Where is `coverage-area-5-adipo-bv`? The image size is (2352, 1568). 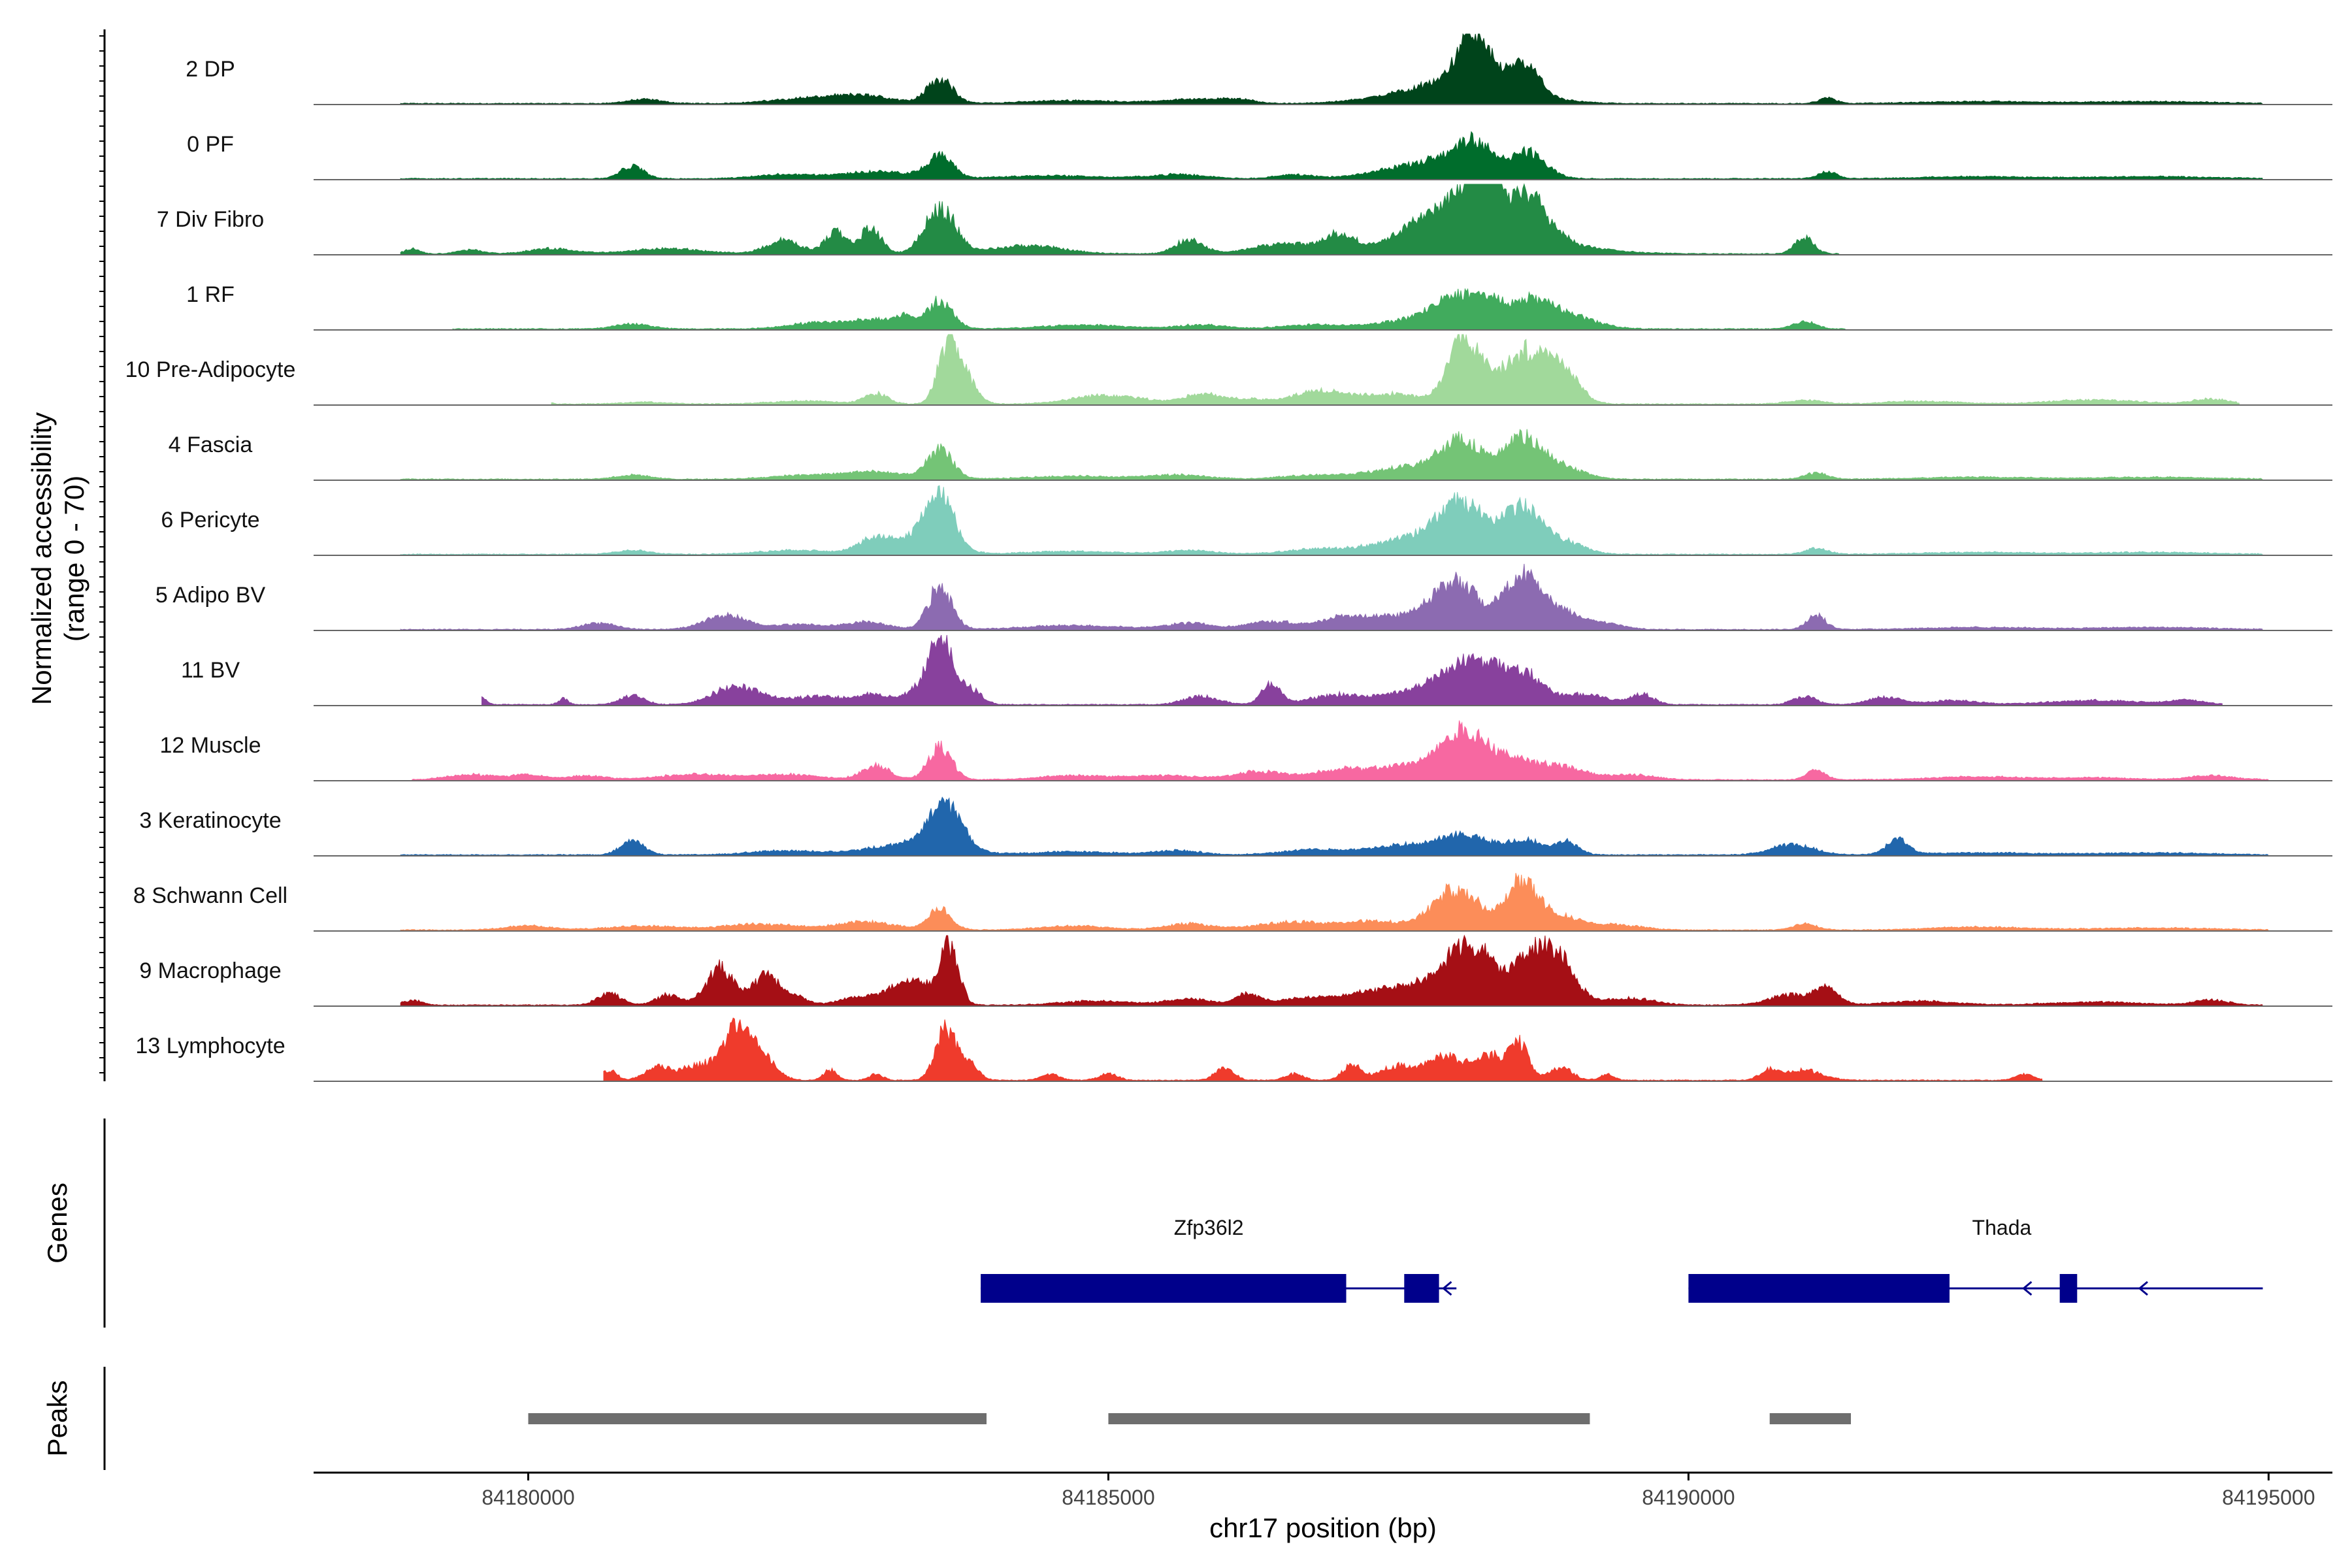
coverage-area-5-adipo-bv is located at coordinates (1332, 597).